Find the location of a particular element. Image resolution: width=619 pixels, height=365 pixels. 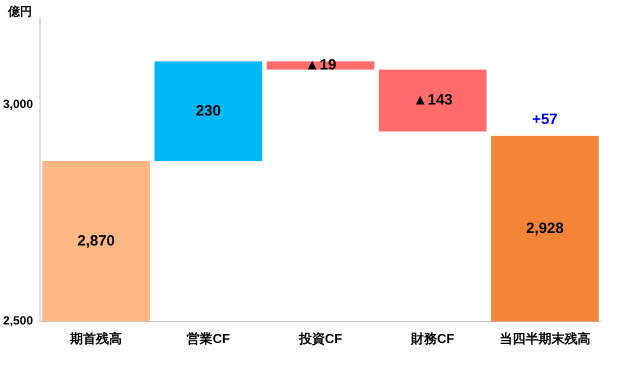

x-tick-label: 財務CF is located at coordinates (432, 338).